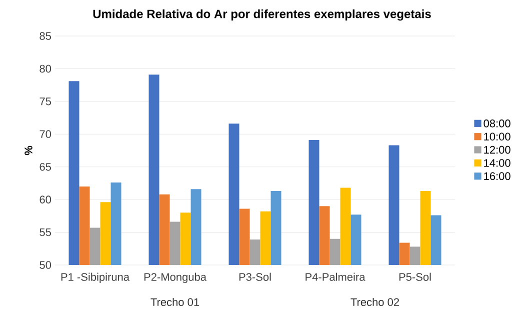  I want to click on x-tick-label: P5-Sol, so click(415, 276).